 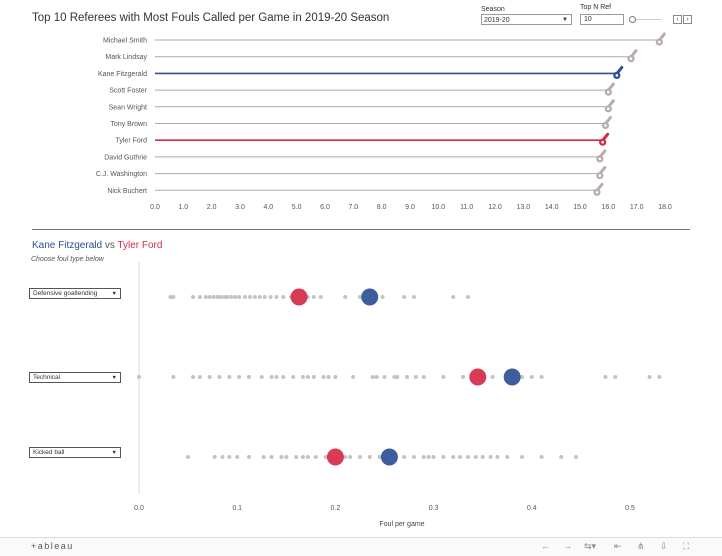 I want to click on x-tick-label: 0.3, so click(x=434, y=508).